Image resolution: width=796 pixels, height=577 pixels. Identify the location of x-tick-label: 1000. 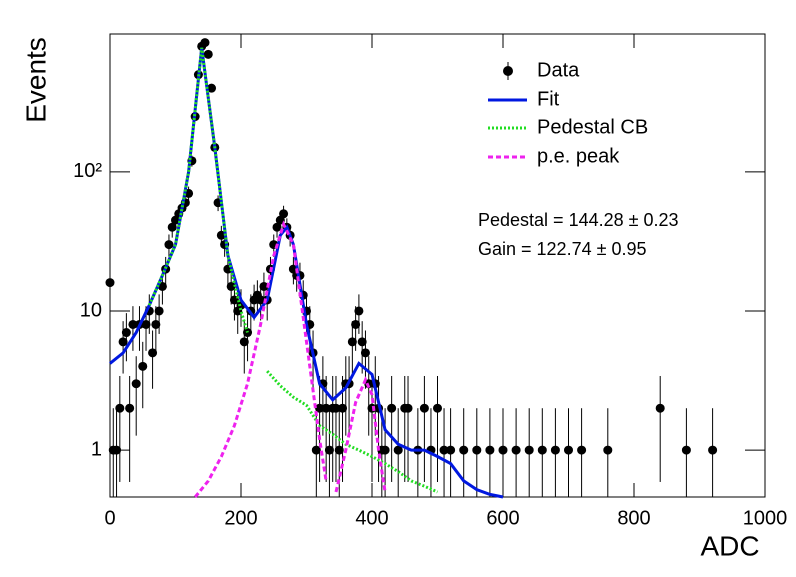
(765, 518).